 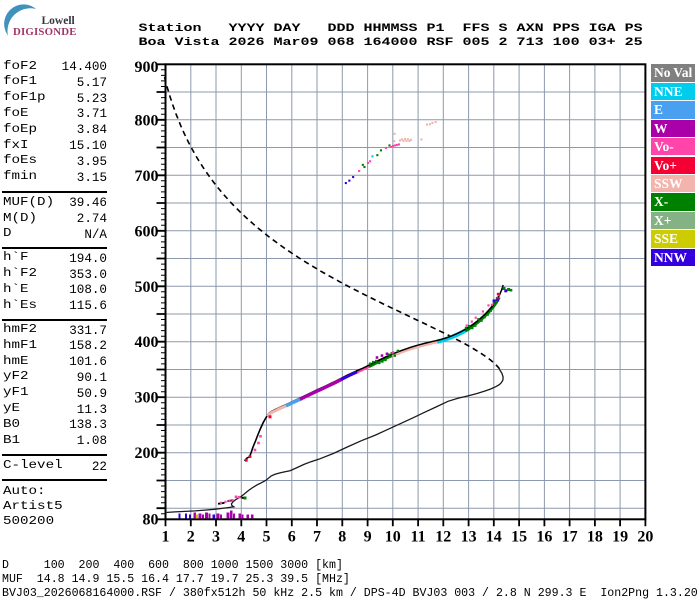 What do you see at coordinates (216, 537) in the screenshot?
I see `svg-text: 3` at bounding box center [216, 537].